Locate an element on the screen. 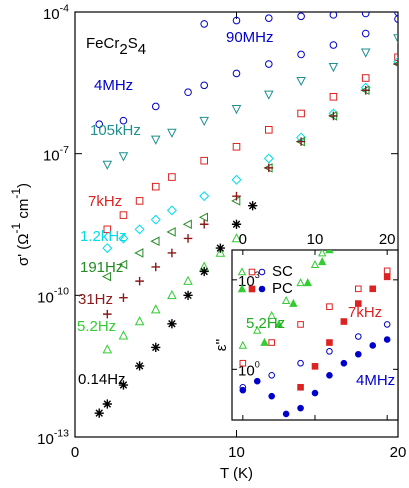 The width and height of the screenshot is (409, 488). series-label: 191Hz is located at coordinates (101, 267).